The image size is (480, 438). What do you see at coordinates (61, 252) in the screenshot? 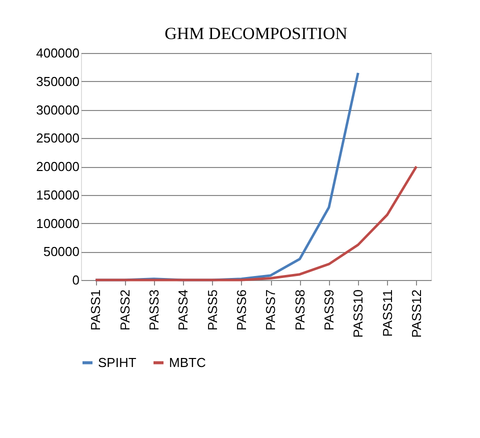
I see `y-tick-label: 50000` at bounding box center [61, 252].